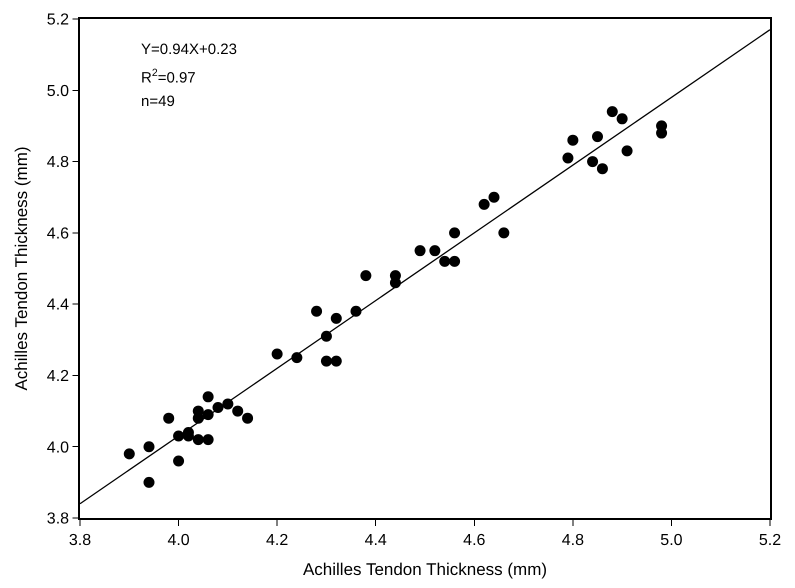 The image size is (795, 588). I want to click on x-axis-title: Achilles Tendon Thickness (mm), so click(425, 569).